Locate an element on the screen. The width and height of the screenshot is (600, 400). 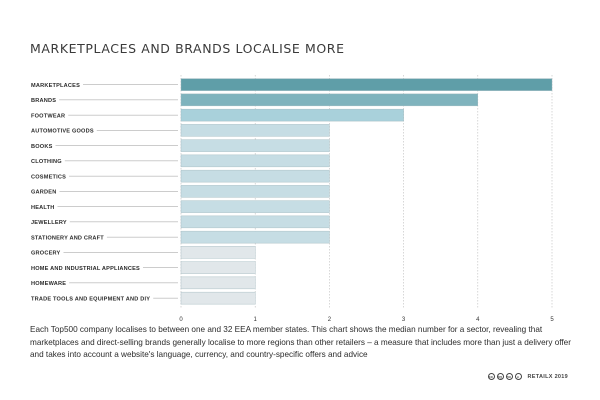
category-label: MARKETPLACES is located at coordinates (55, 86).